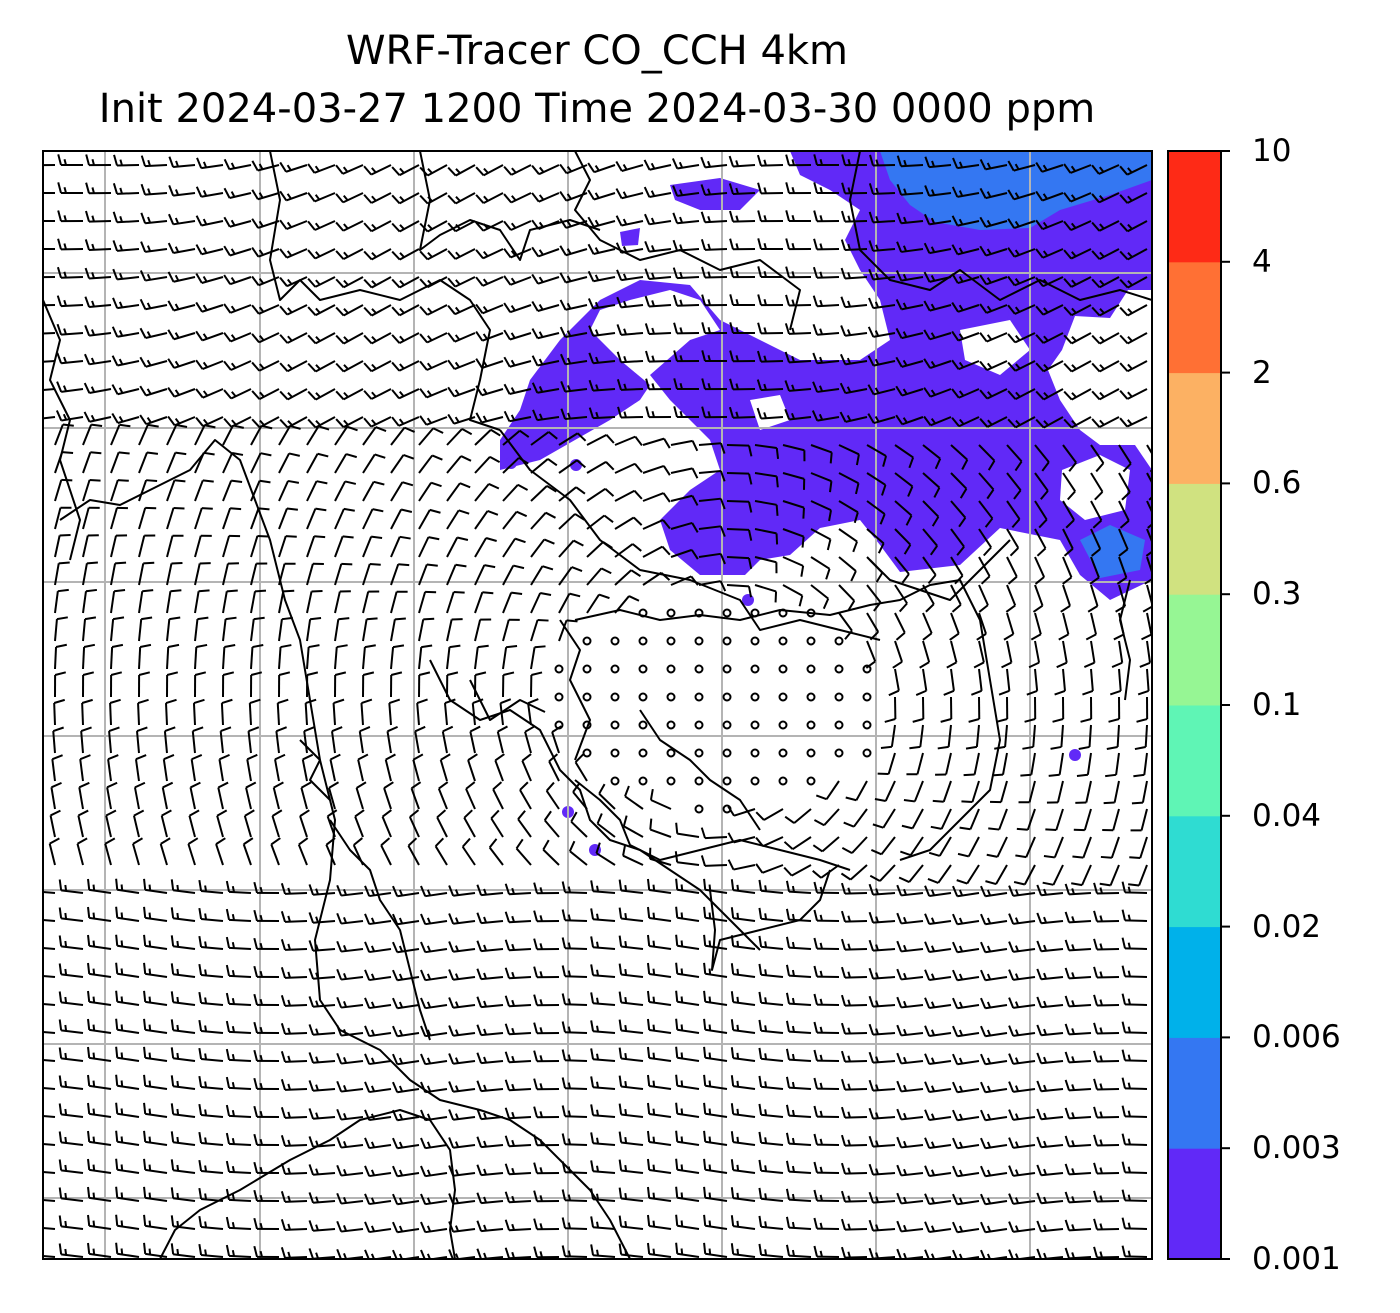 This screenshot has height=1313, width=1400. What do you see at coordinates (1194, 650) in the screenshot?
I see `colorbar-segment` at bounding box center [1194, 650].